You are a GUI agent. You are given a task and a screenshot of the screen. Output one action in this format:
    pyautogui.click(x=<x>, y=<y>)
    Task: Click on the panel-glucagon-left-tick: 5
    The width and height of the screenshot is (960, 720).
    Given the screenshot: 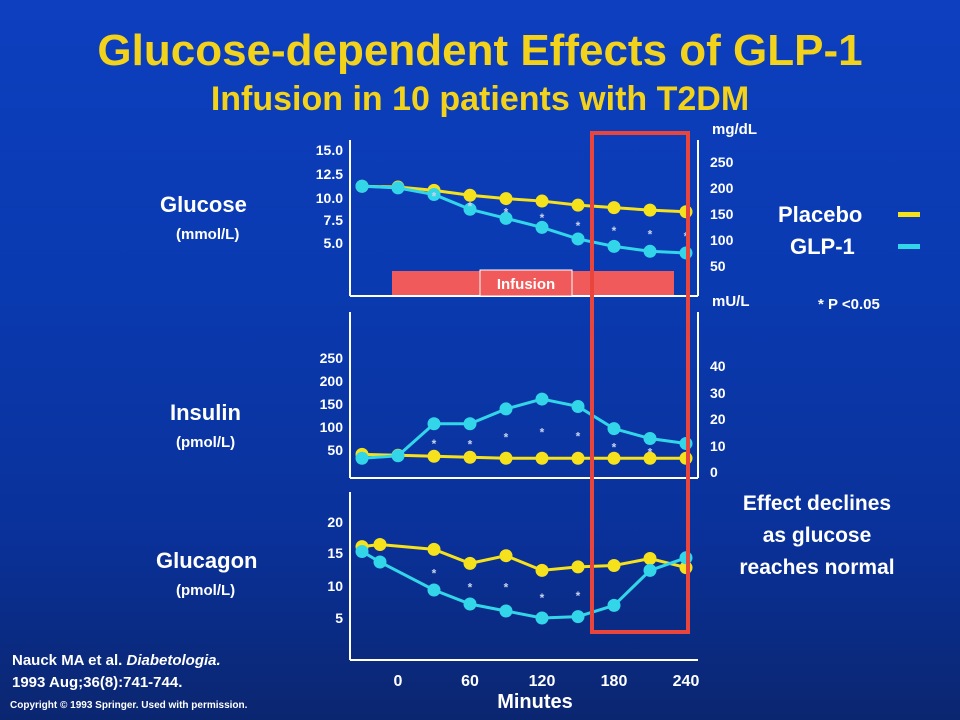 What is the action you would take?
    pyautogui.click(x=339, y=618)
    